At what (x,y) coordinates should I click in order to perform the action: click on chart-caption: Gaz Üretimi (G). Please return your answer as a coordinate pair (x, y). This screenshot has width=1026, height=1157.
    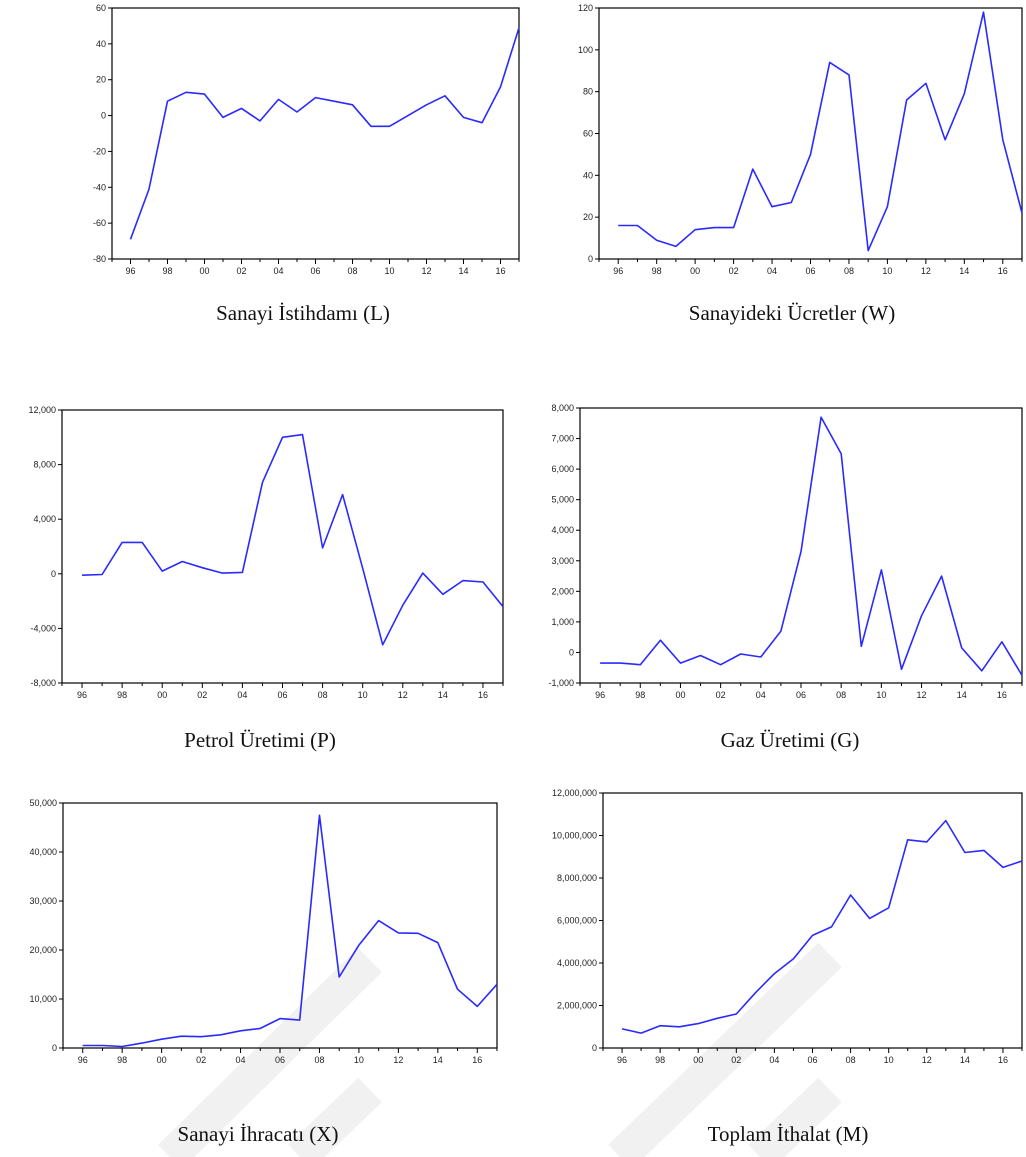
    Looking at the image, I should click on (790, 740).